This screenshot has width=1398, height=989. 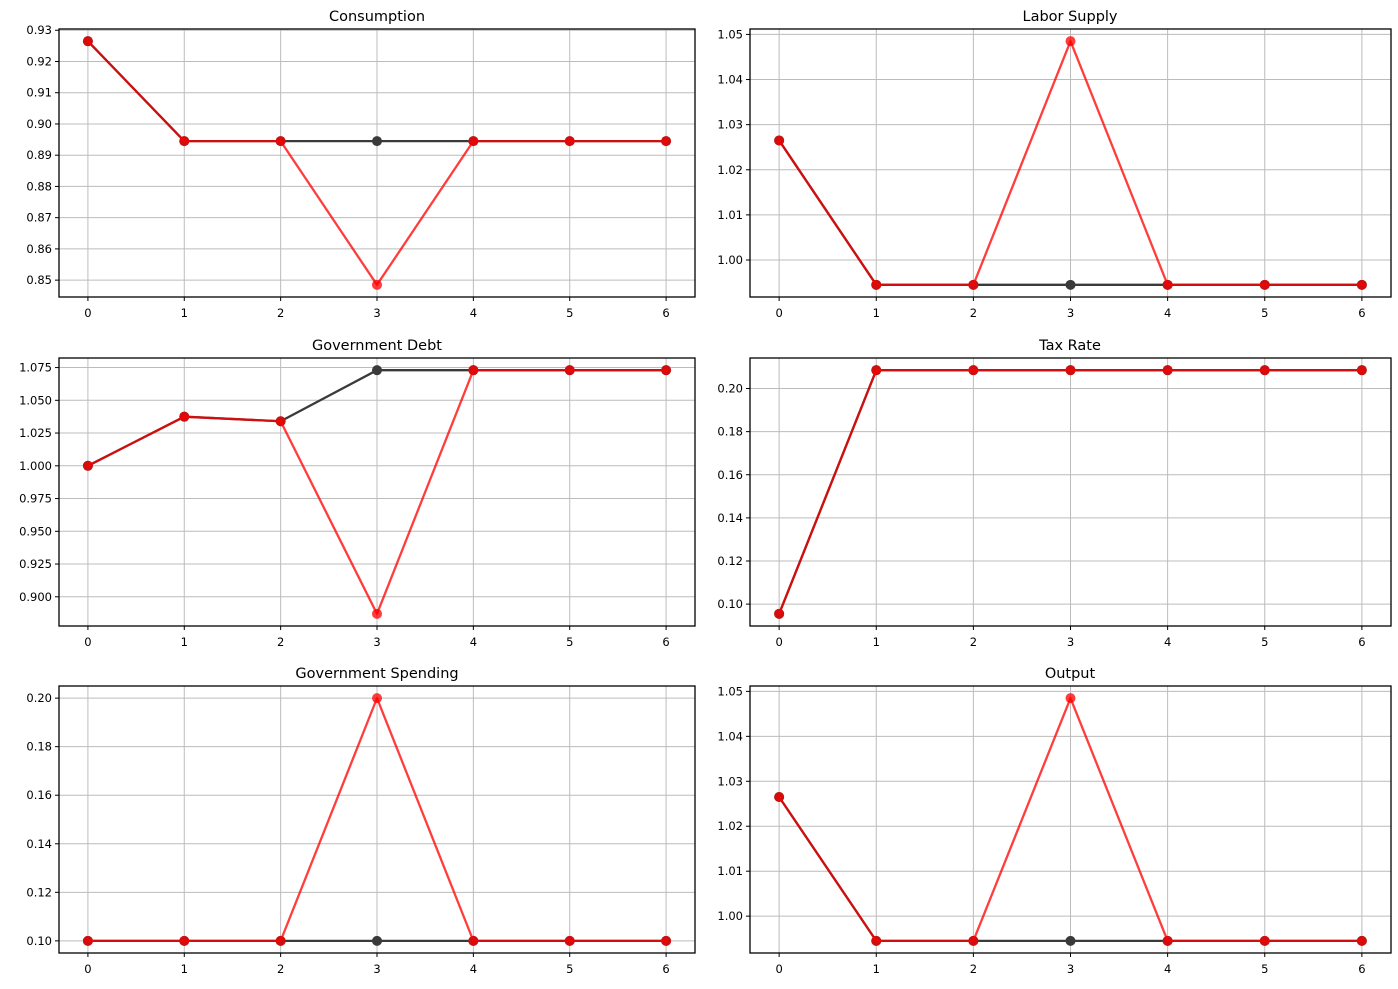 I want to click on axis-tick-labels: 1.00 1.01 1.02 1.03 1.04 1.05 0 1 2 3 4 5 6, so click(x=1041, y=830).